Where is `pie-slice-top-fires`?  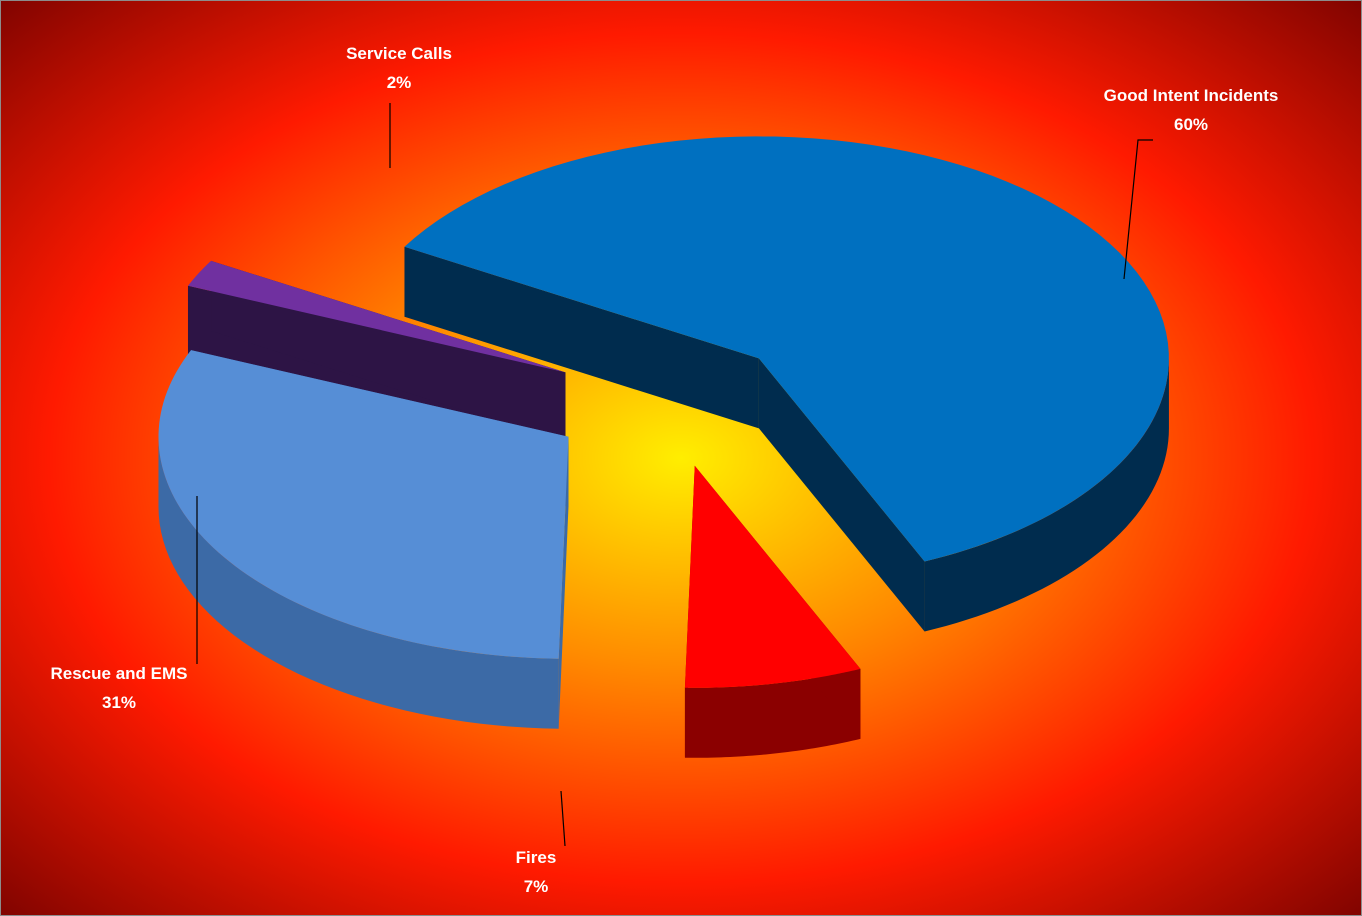 pie-slice-top-fires is located at coordinates (772, 576).